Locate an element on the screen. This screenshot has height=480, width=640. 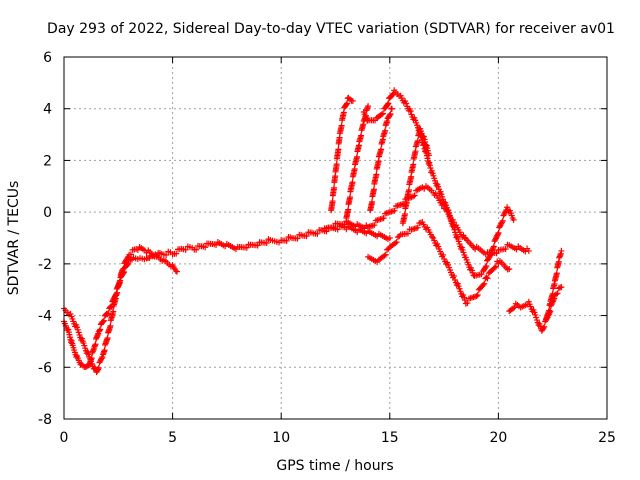
x-axis-label: GPS time / hours is located at coordinates (334, 466).